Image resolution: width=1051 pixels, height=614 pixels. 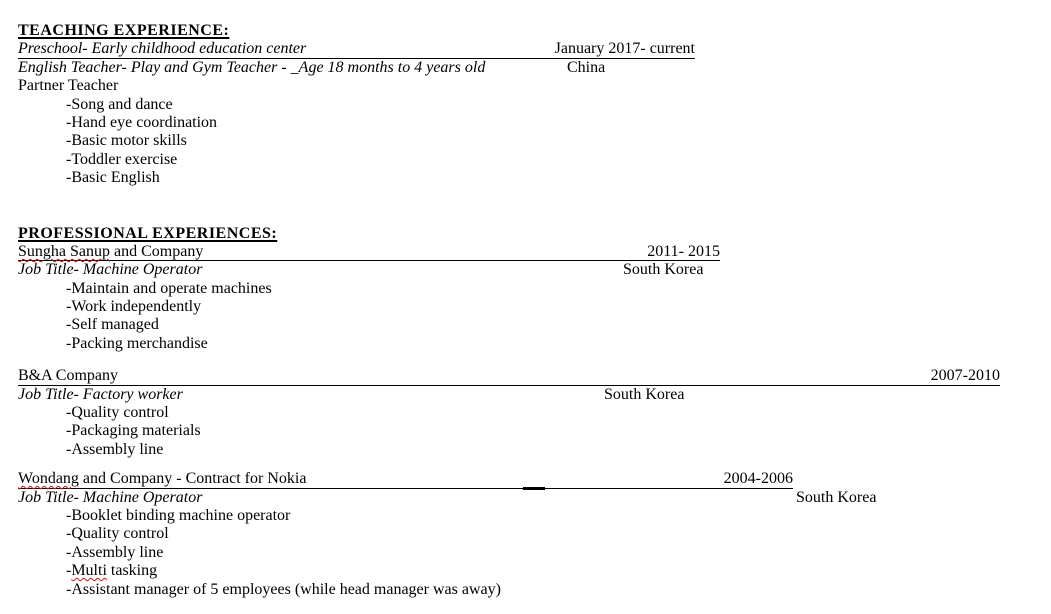 I want to click on job-title: Job Title- Factory worker, so click(x=100, y=394).